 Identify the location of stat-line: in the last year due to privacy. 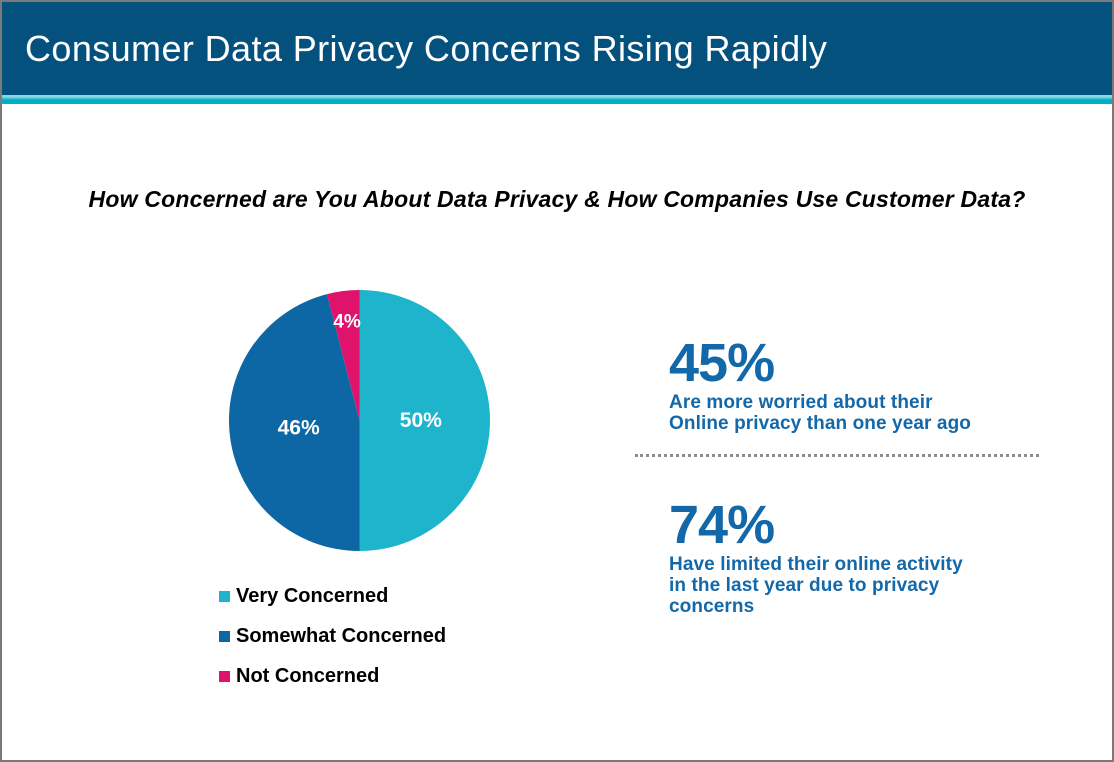
(804, 585).